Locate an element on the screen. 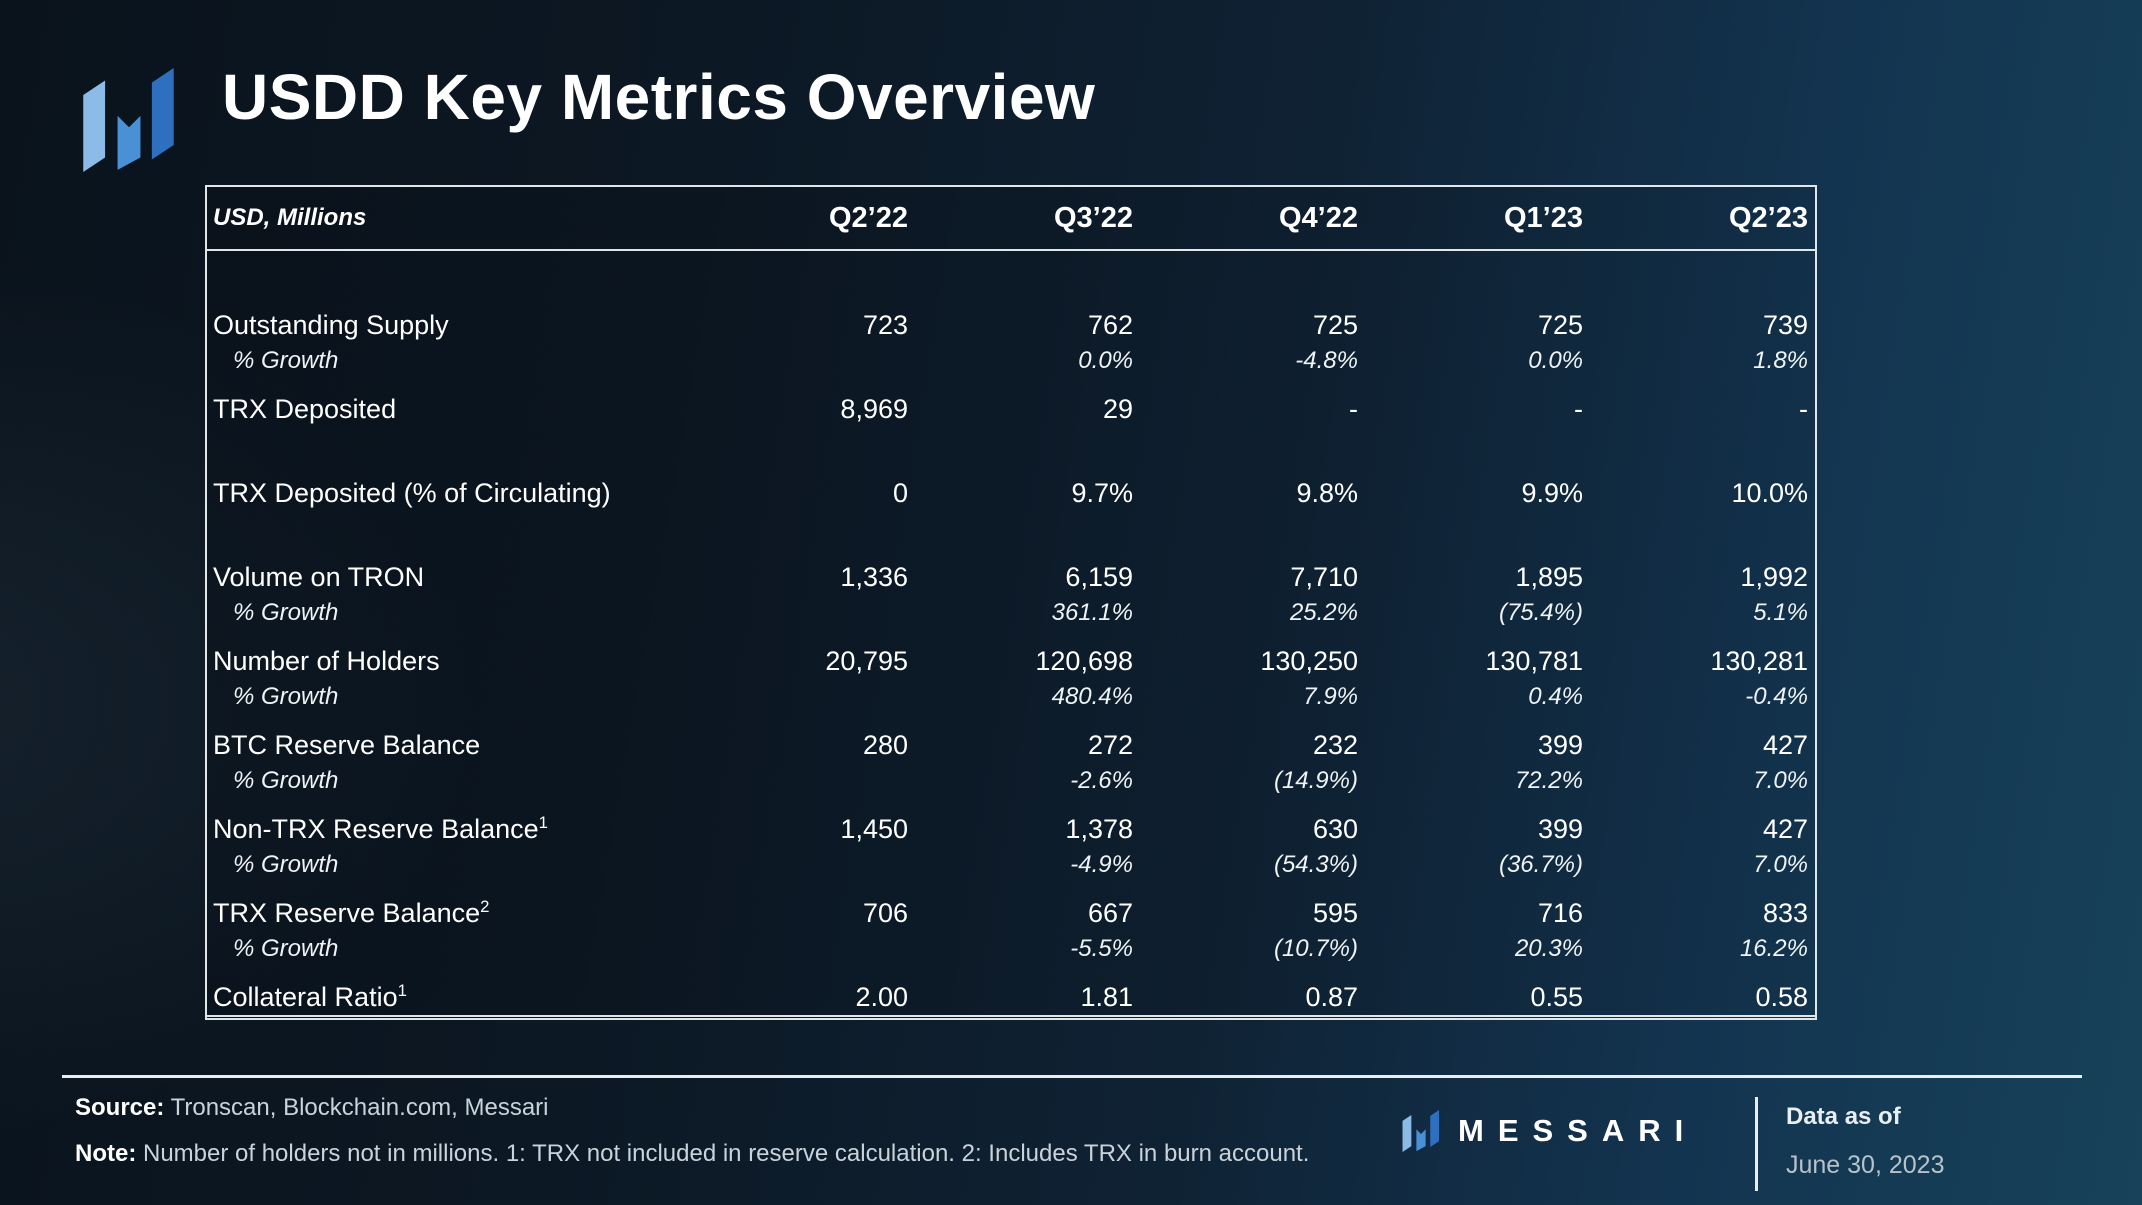  cell-value: (10.7%) is located at coordinates (1315, 948).